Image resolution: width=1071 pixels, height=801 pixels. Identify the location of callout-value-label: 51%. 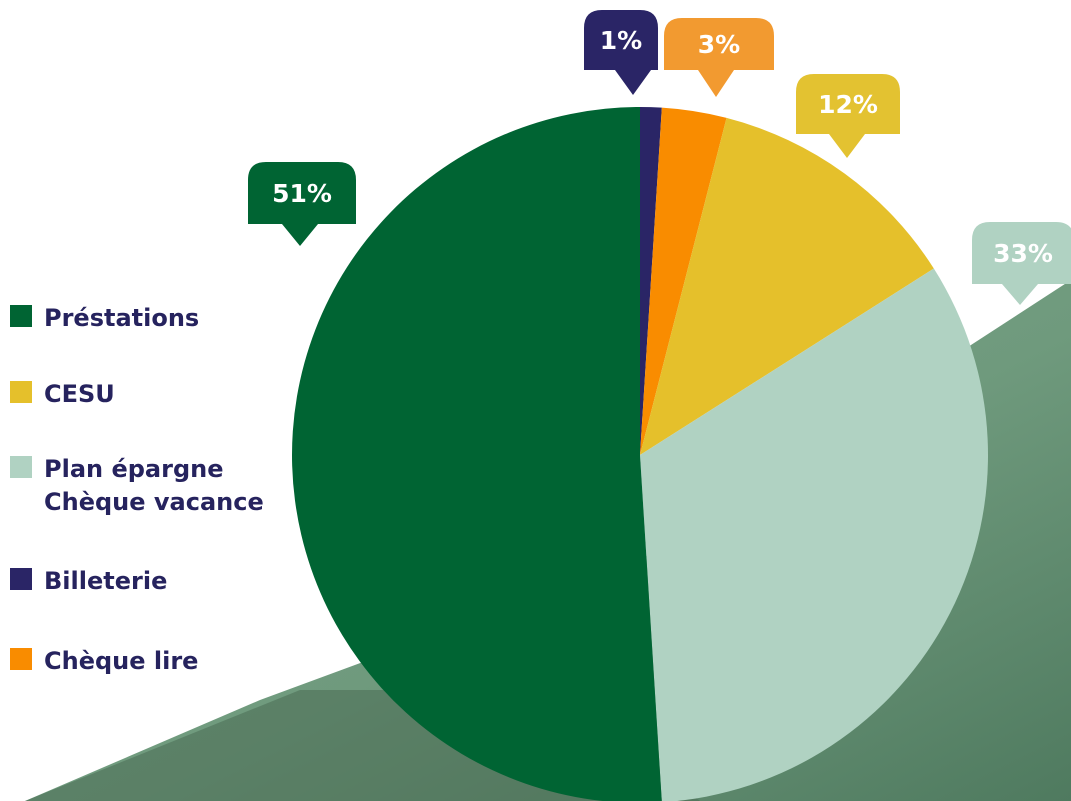
(302, 193).